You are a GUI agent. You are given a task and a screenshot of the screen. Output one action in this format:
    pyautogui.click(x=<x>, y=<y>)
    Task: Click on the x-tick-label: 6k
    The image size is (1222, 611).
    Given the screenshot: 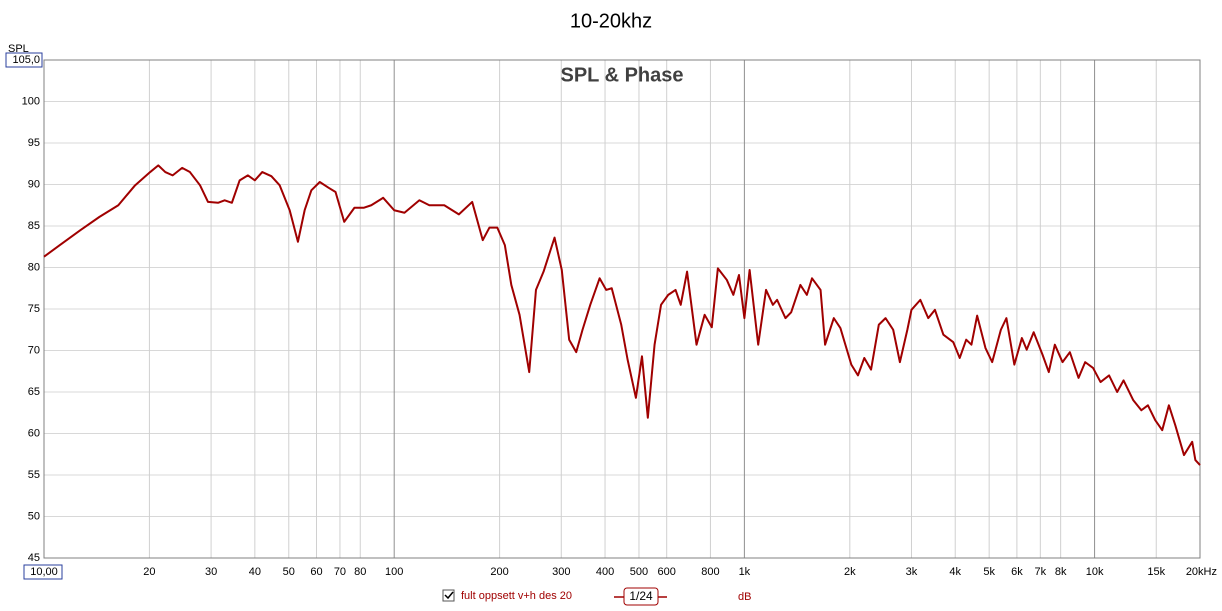 What is the action you would take?
    pyautogui.click(x=1017, y=572)
    